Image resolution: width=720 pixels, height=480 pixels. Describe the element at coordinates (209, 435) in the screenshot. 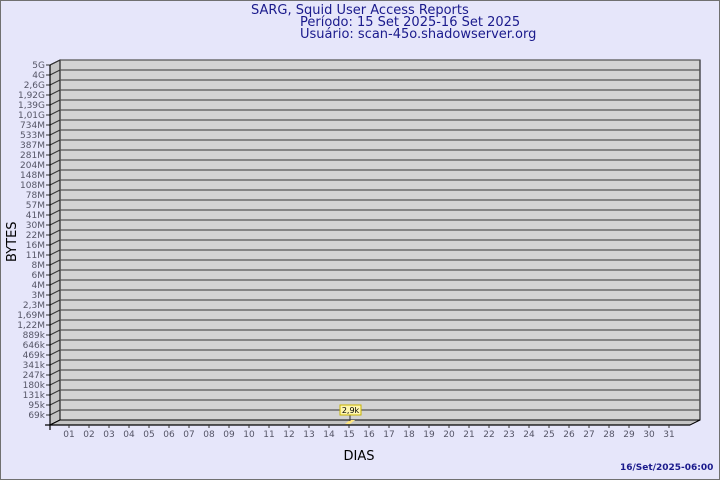

I see `x-tick-label: 08` at that location.